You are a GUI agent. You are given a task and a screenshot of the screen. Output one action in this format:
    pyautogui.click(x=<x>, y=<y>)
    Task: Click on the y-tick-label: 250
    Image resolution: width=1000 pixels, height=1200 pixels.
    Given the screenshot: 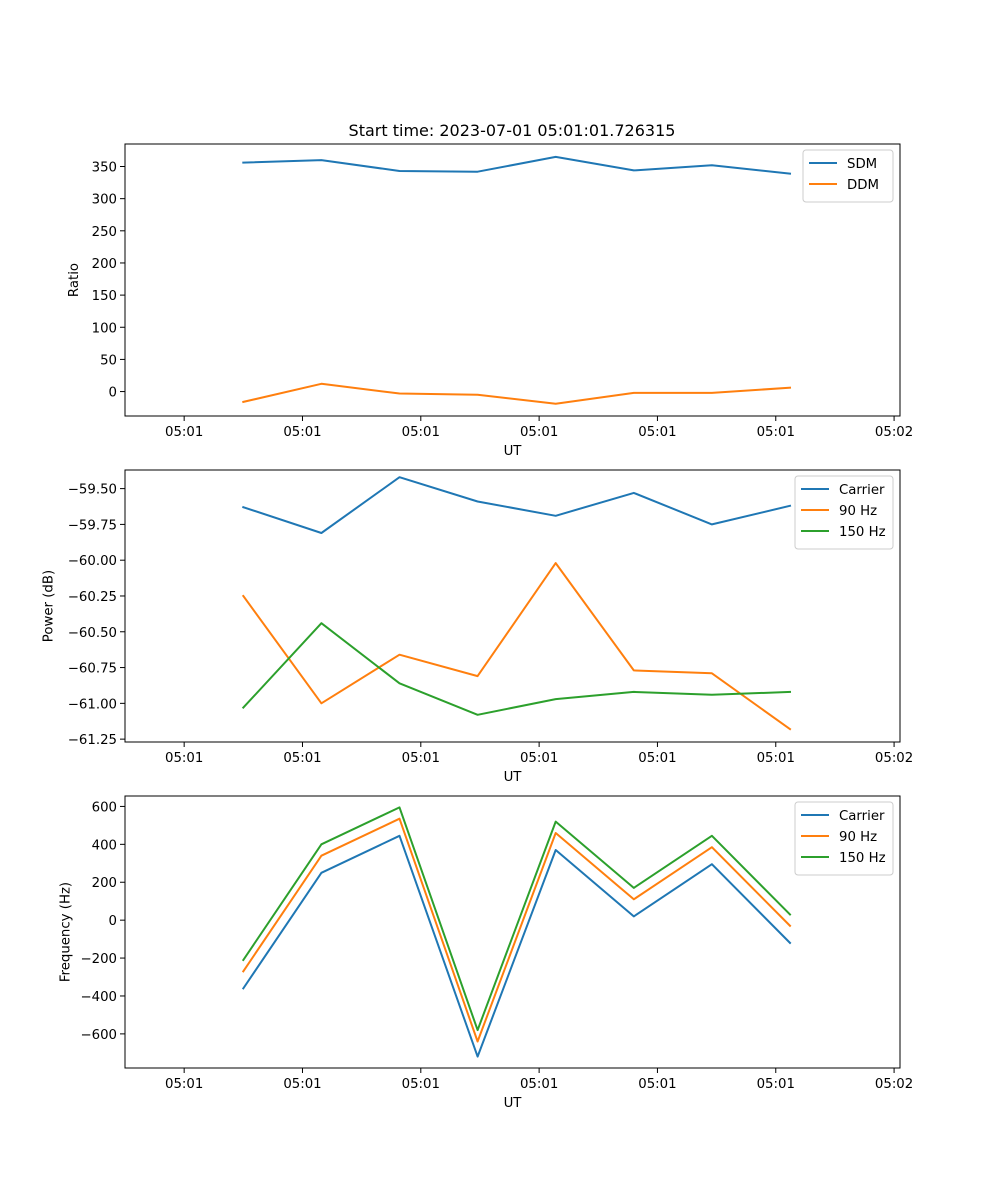 What is the action you would take?
    pyautogui.click(x=104, y=232)
    